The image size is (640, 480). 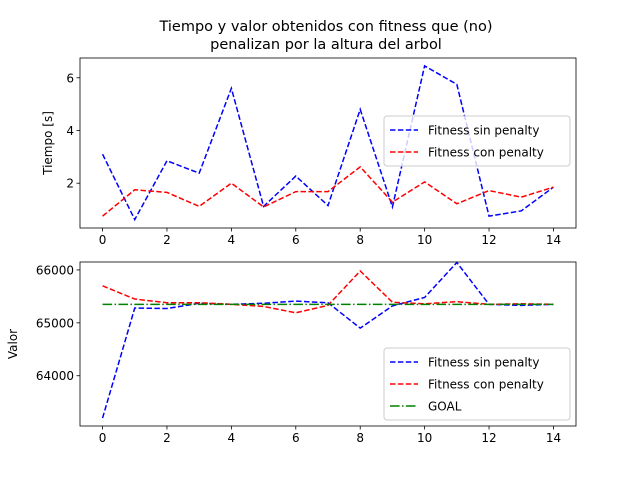 I want to click on chart-title-line-2: penalizan por la altura del arbol, so click(x=326, y=45).